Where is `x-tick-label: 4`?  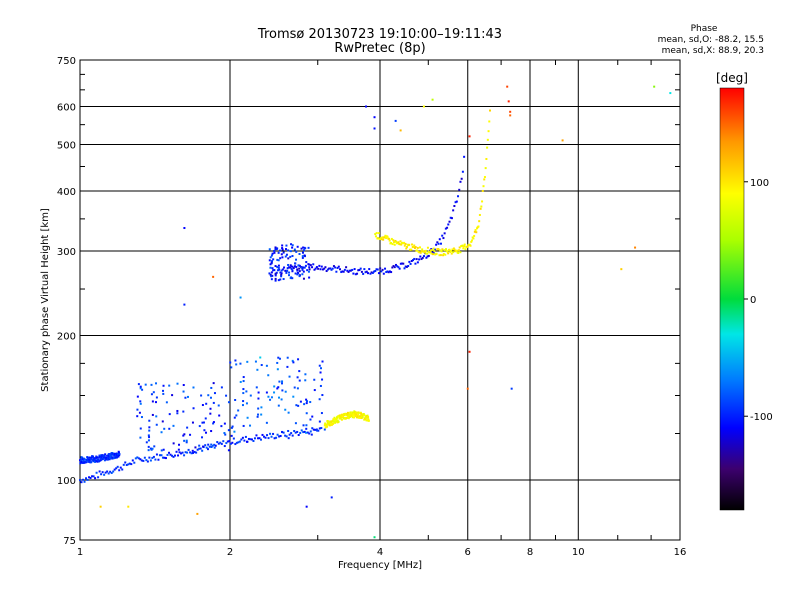 x-tick-label: 4 is located at coordinates (380, 552).